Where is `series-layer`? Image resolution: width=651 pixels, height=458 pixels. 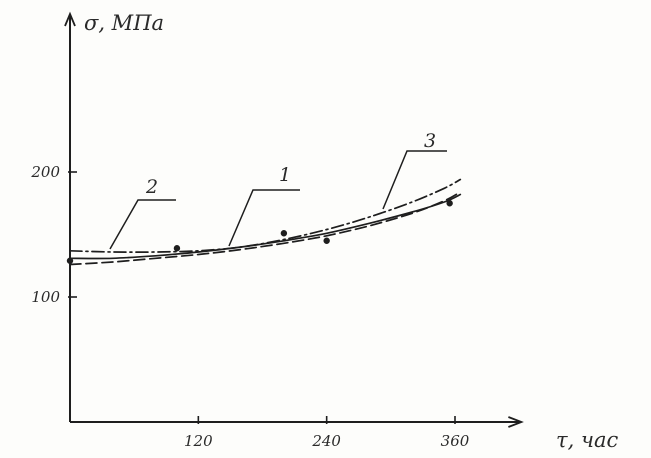
series-layer is located at coordinates (265, 222).